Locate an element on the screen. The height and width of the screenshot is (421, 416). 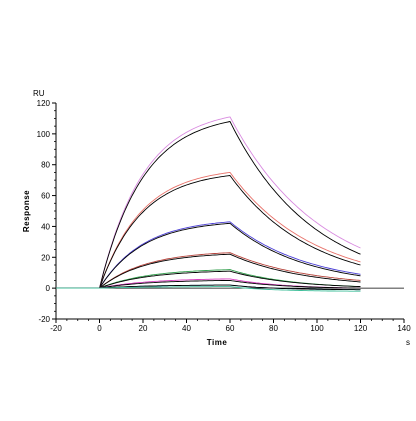
y-tick-label: 120 is located at coordinates (44, 103).